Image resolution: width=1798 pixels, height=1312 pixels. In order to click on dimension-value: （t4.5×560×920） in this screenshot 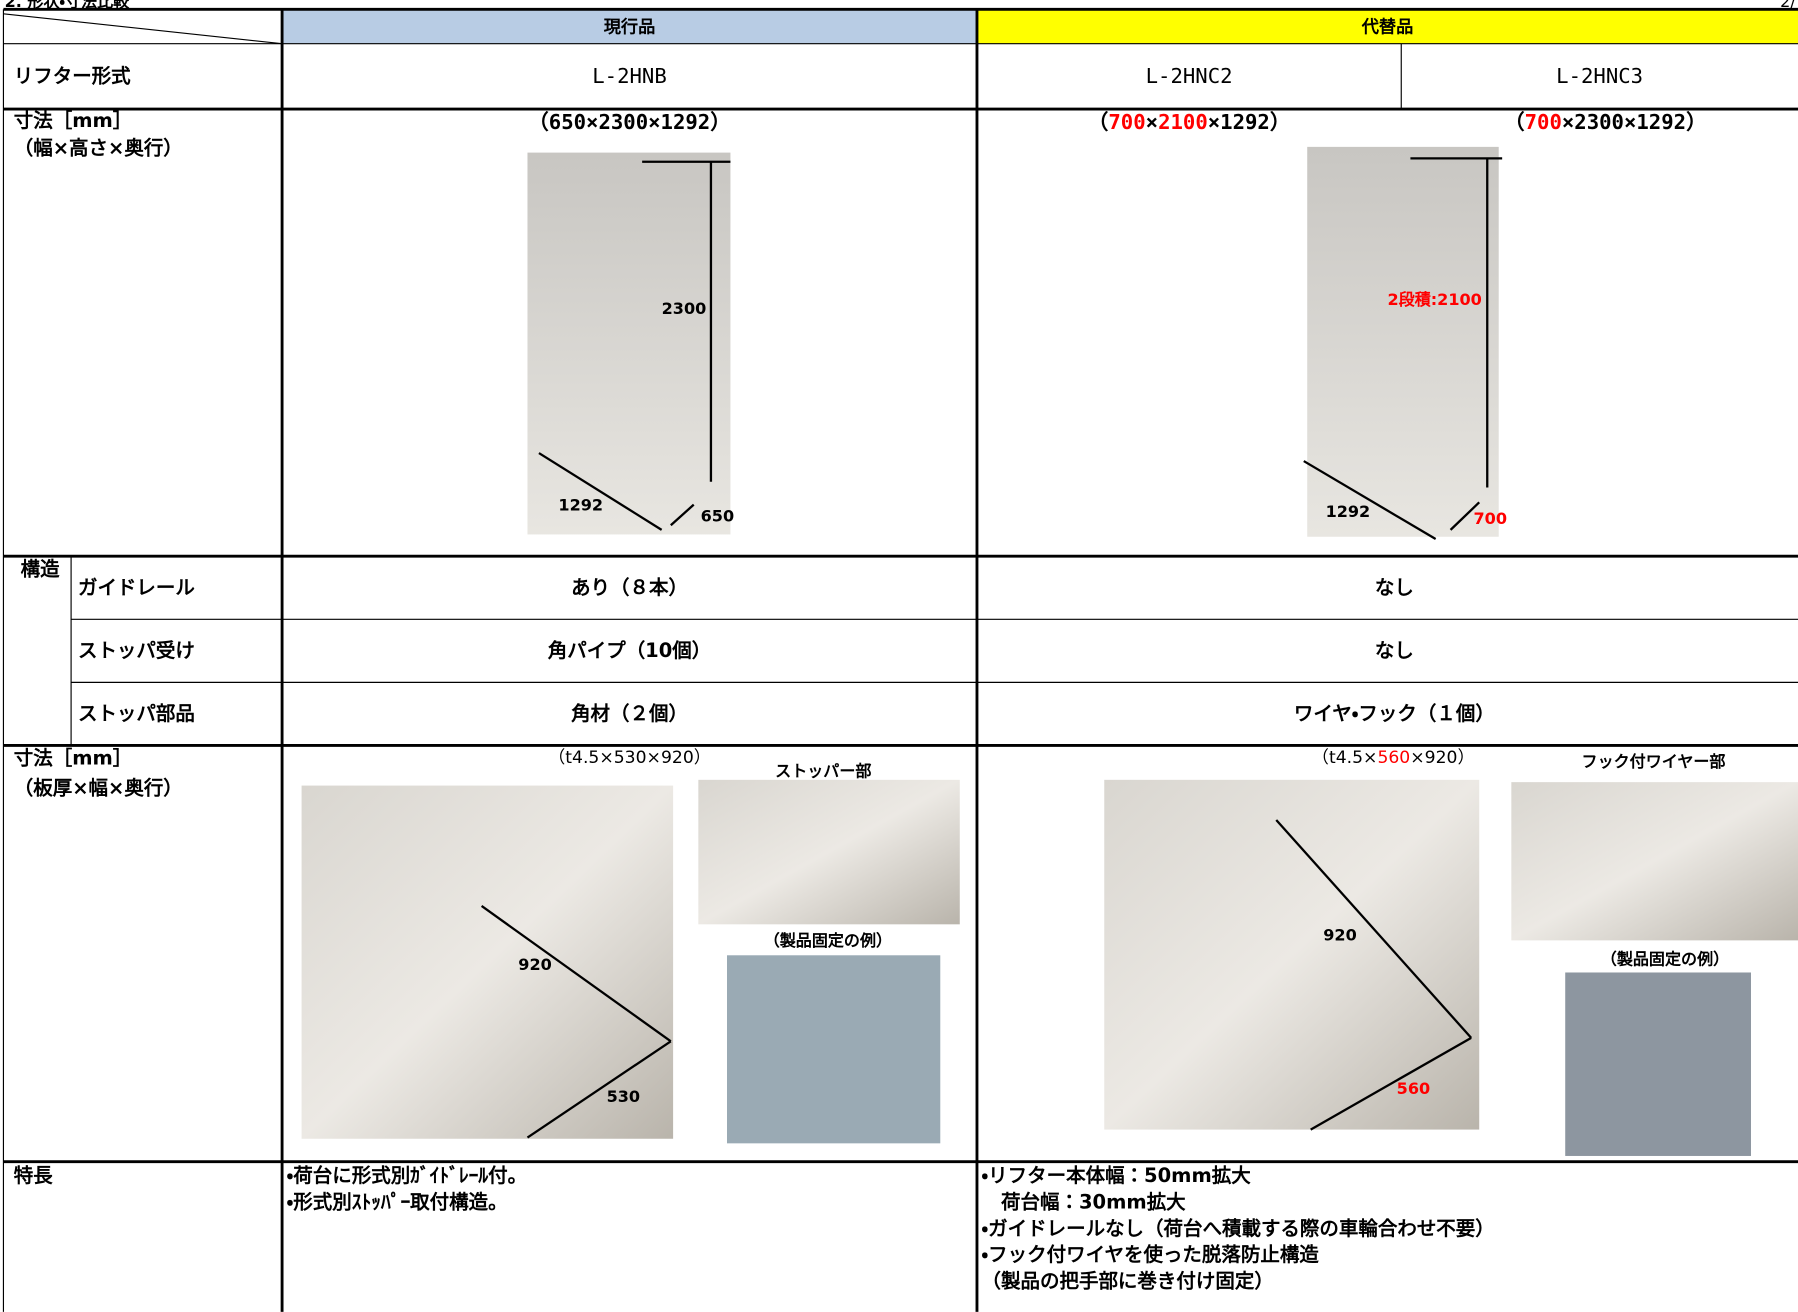, I will do `click(1393, 758)`.